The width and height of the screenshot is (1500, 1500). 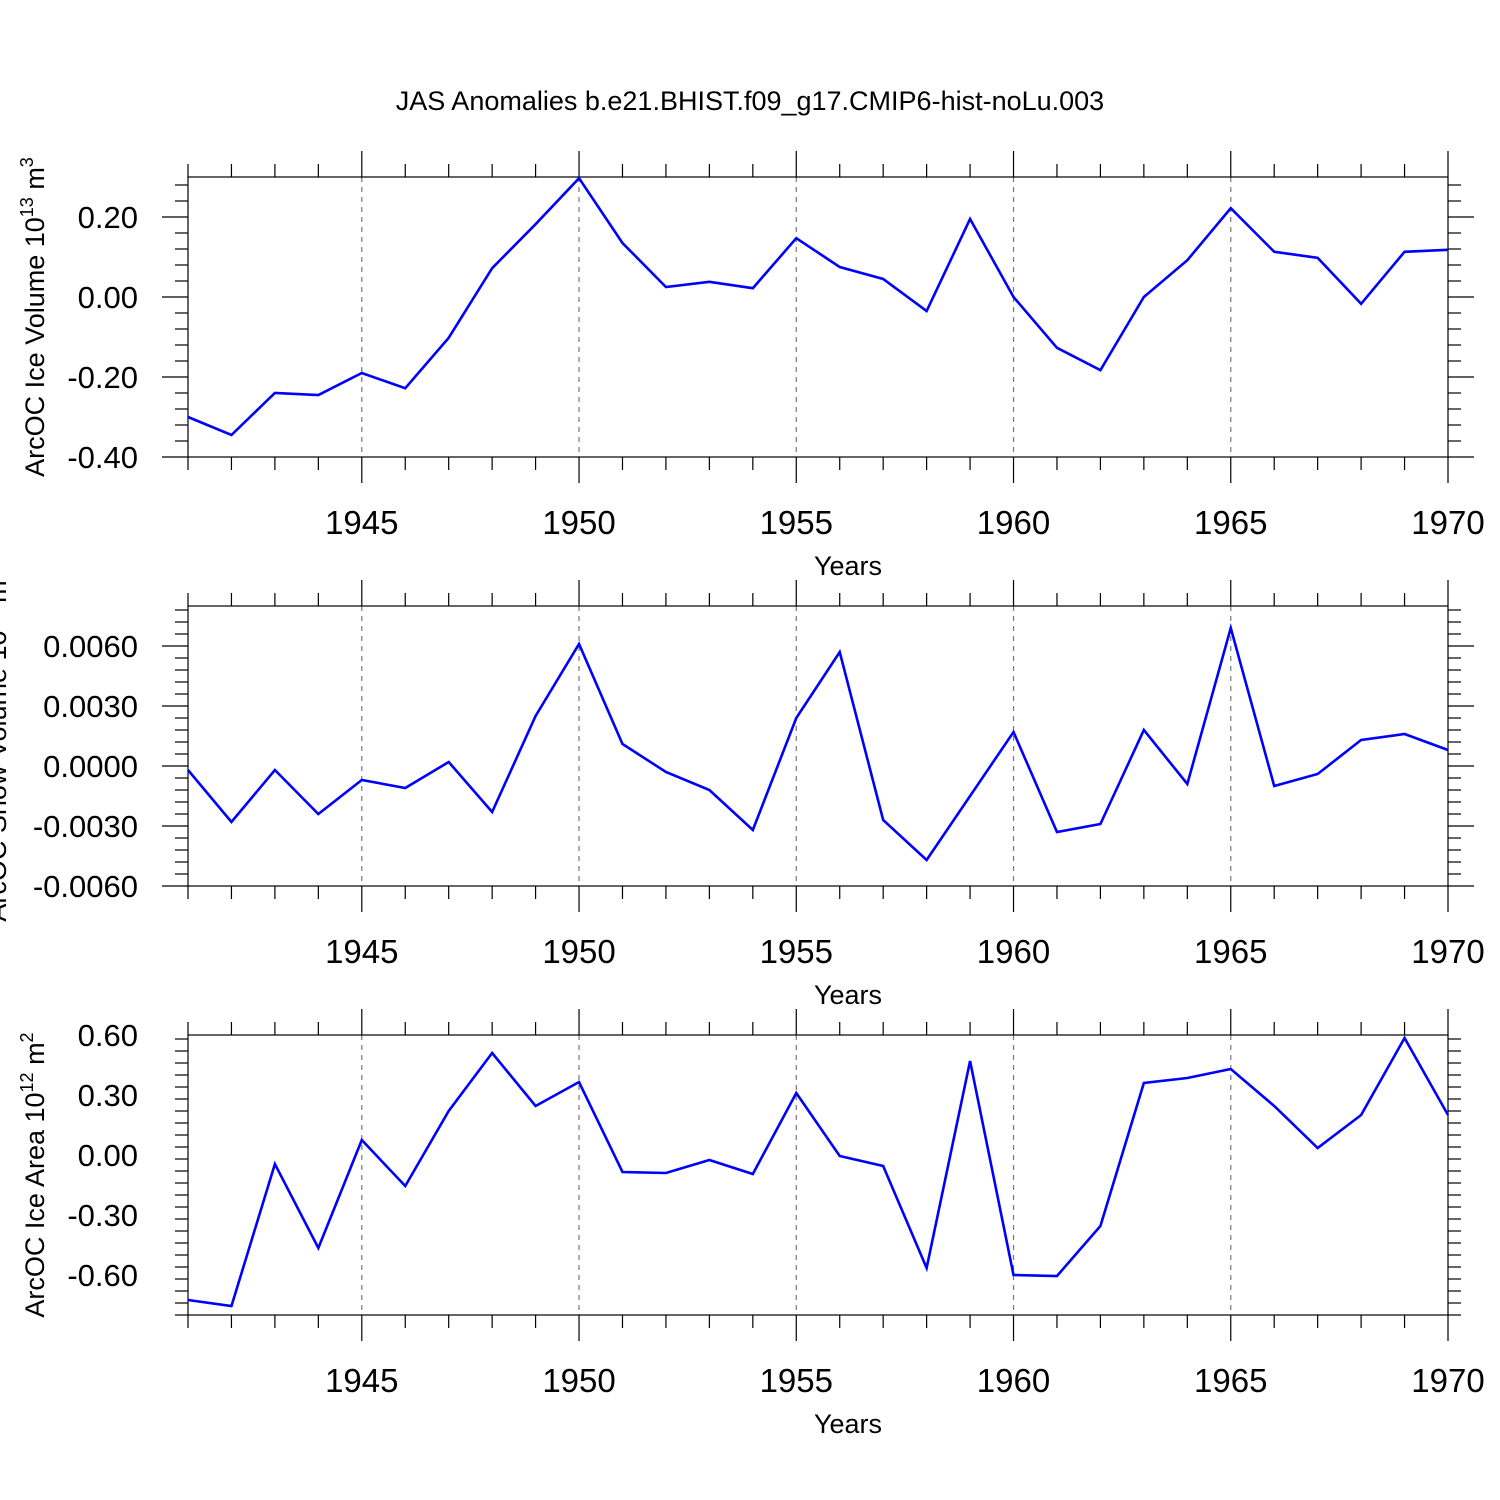 What do you see at coordinates (27, 1082) in the screenshot?
I see `y-axis-label-superscript: 12` at bounding box center [27, 1082].